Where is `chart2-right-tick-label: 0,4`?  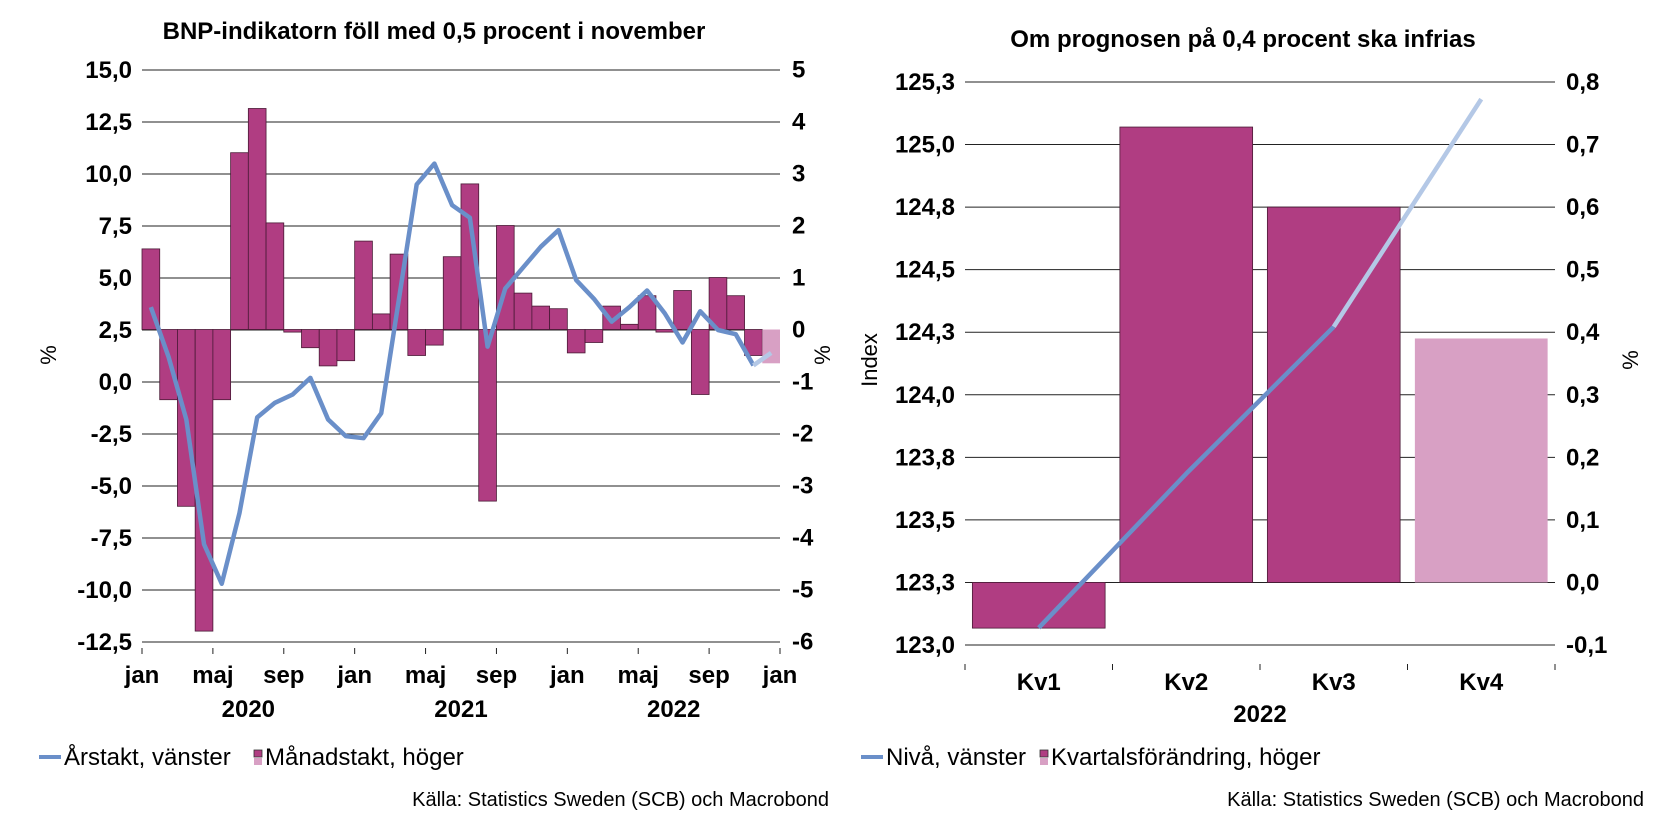
chart2-right-tick-label: 0,4 is located at coordinates (1583, 332).